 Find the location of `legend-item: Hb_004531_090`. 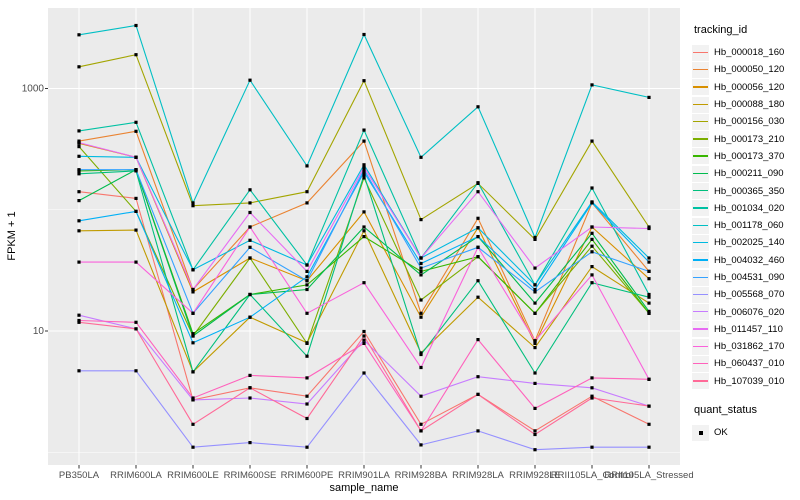

legend-item: Hb_004531_090 is located at coordinates (745, 277).